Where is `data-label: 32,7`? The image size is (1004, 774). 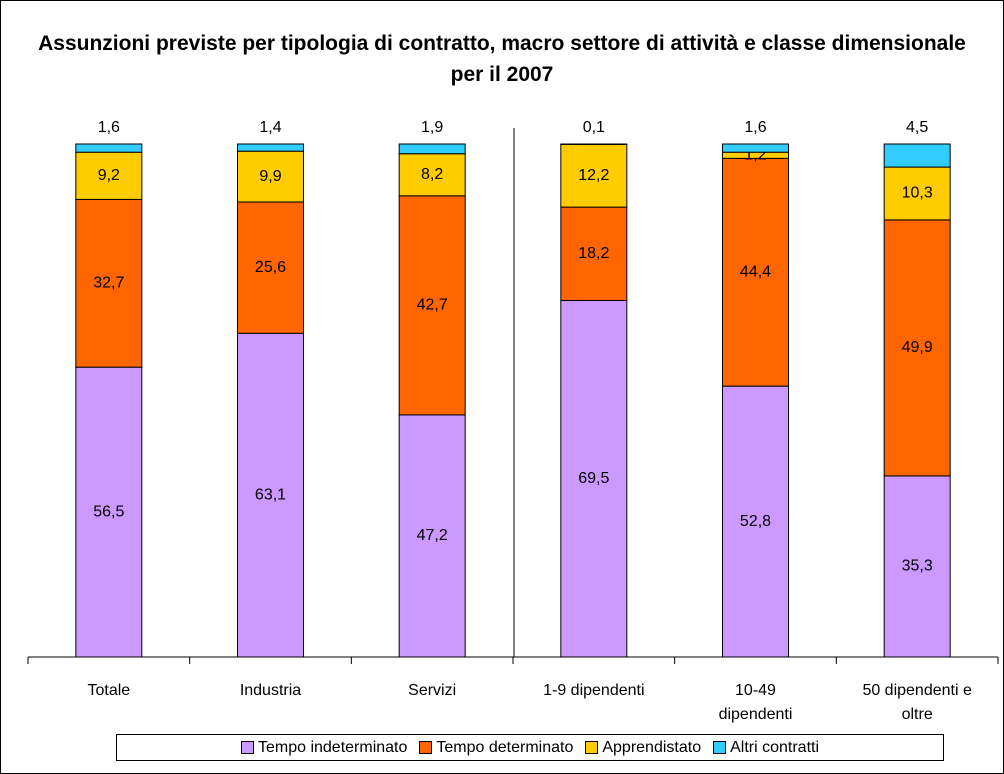 data-label: 32,7 is located at coordinates (108, 282).